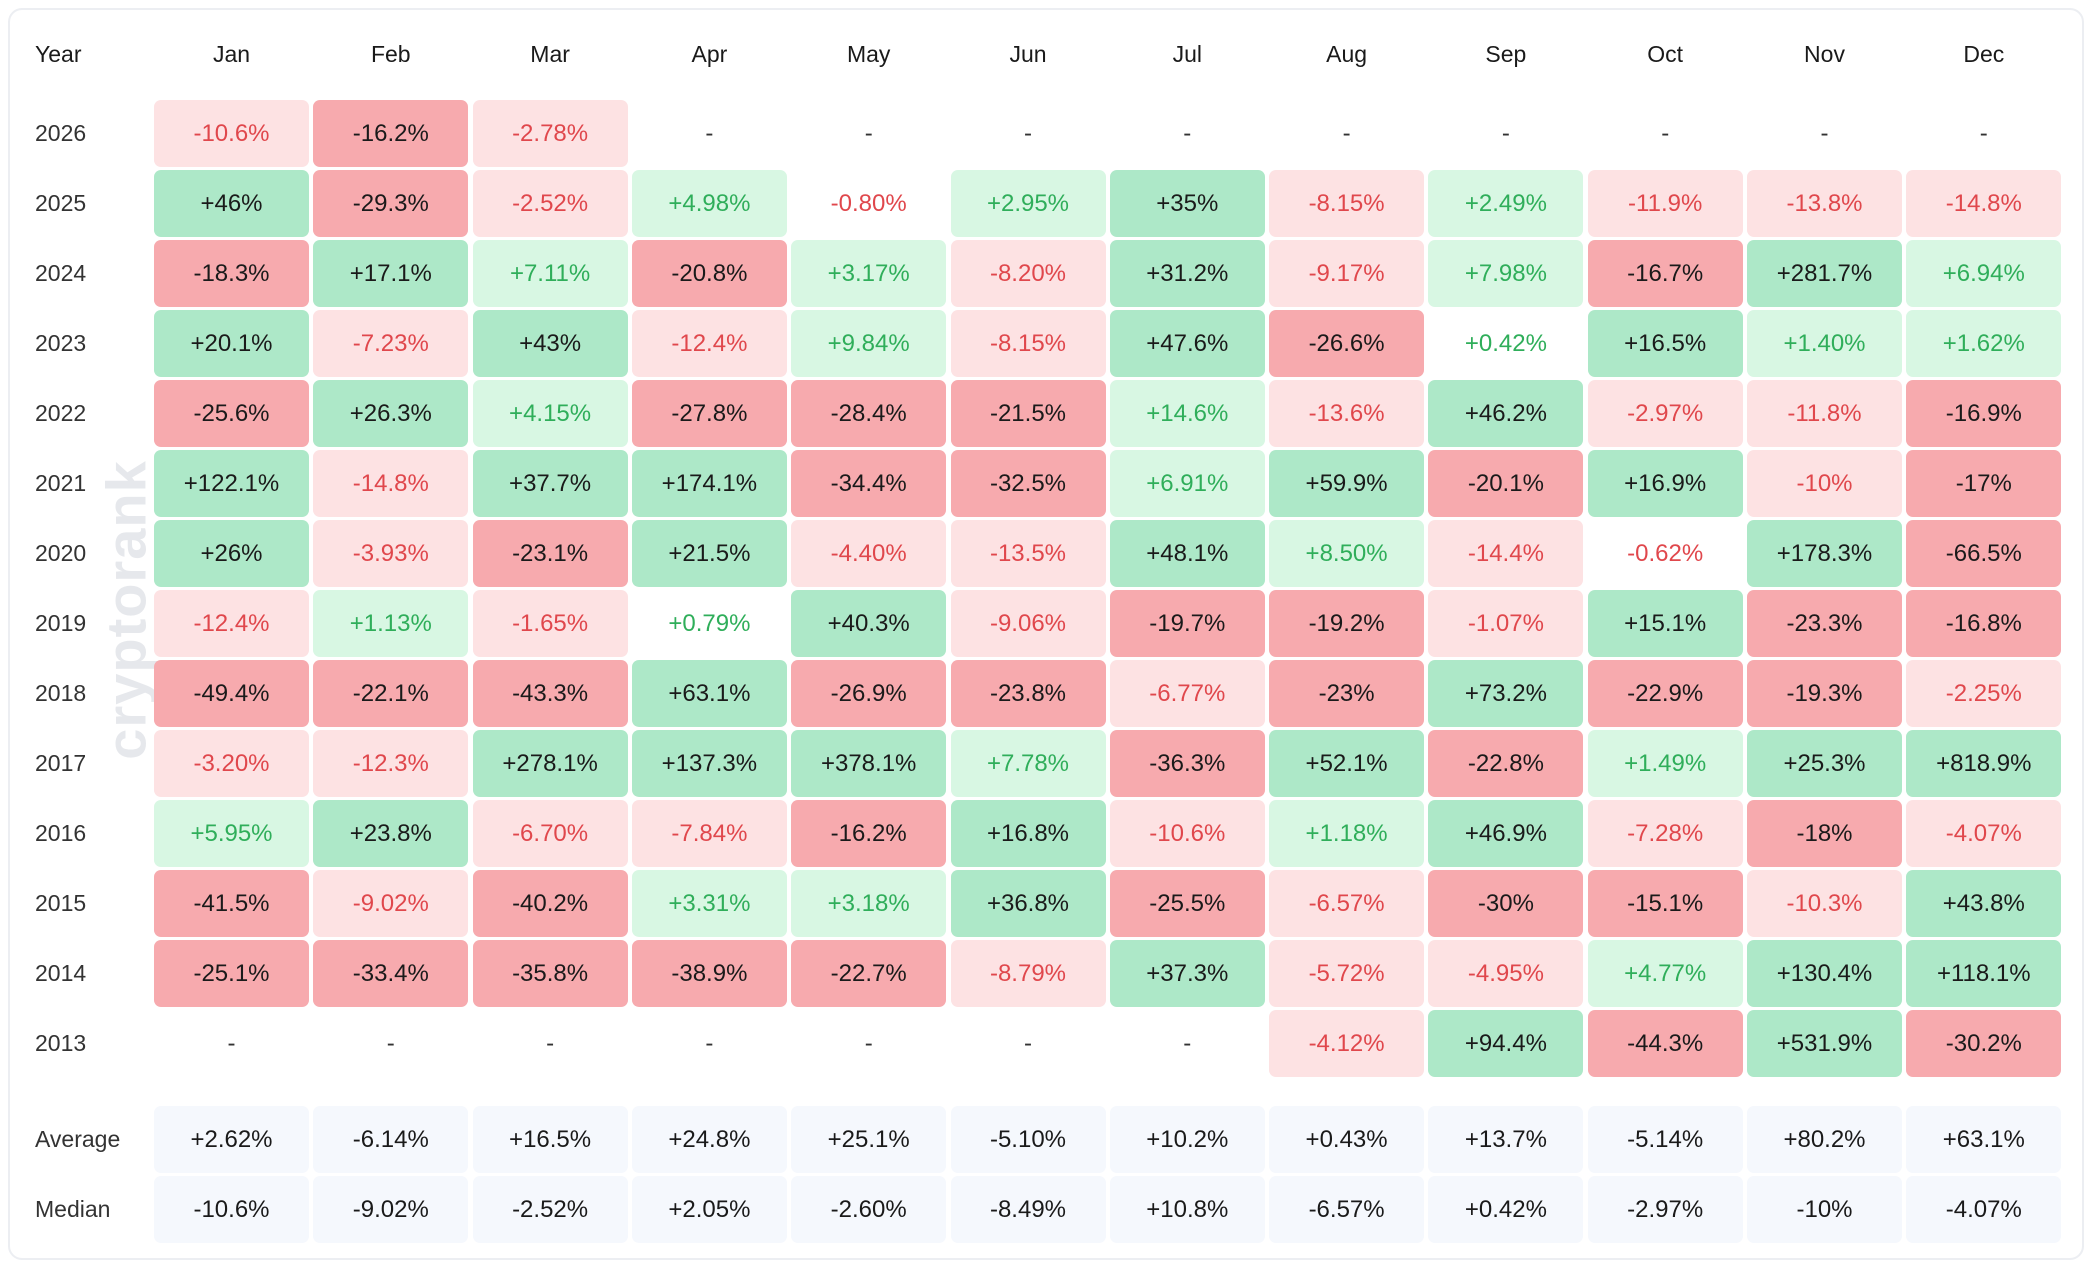 The image size is (2094, 1272). I want to click on return-cell: +4.77%, so click(1665, 973).